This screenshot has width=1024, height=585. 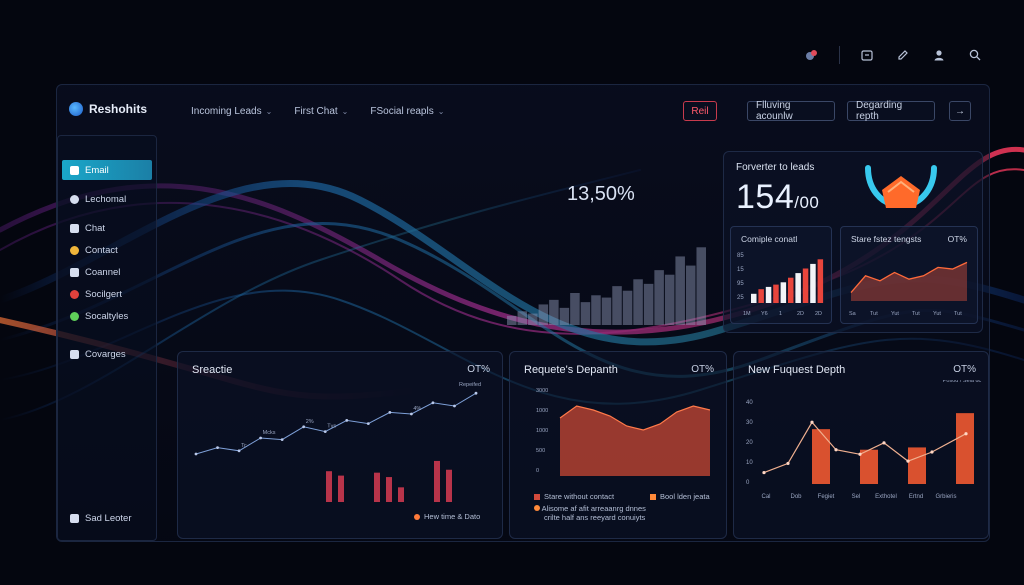 I want to click on legend-swatch, so click(x=653, y=496).